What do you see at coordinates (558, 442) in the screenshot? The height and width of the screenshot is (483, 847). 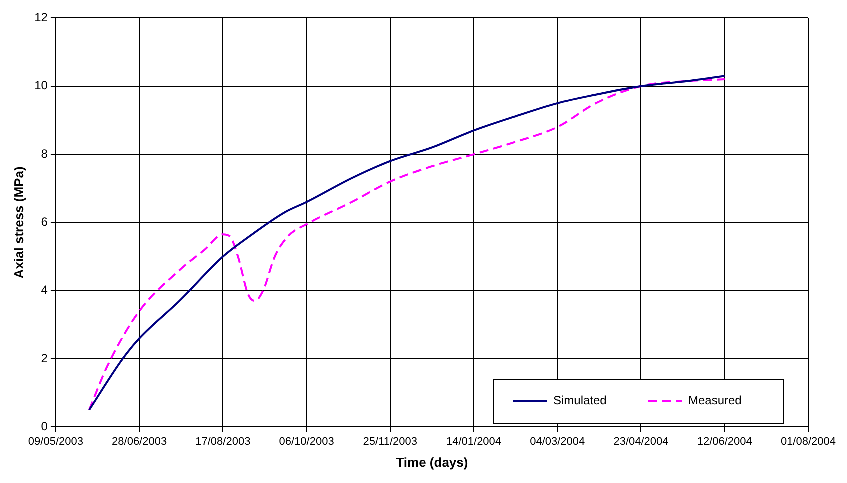 I see `x-tick-label: 04/03/2004` at bounding box center [558, 442].